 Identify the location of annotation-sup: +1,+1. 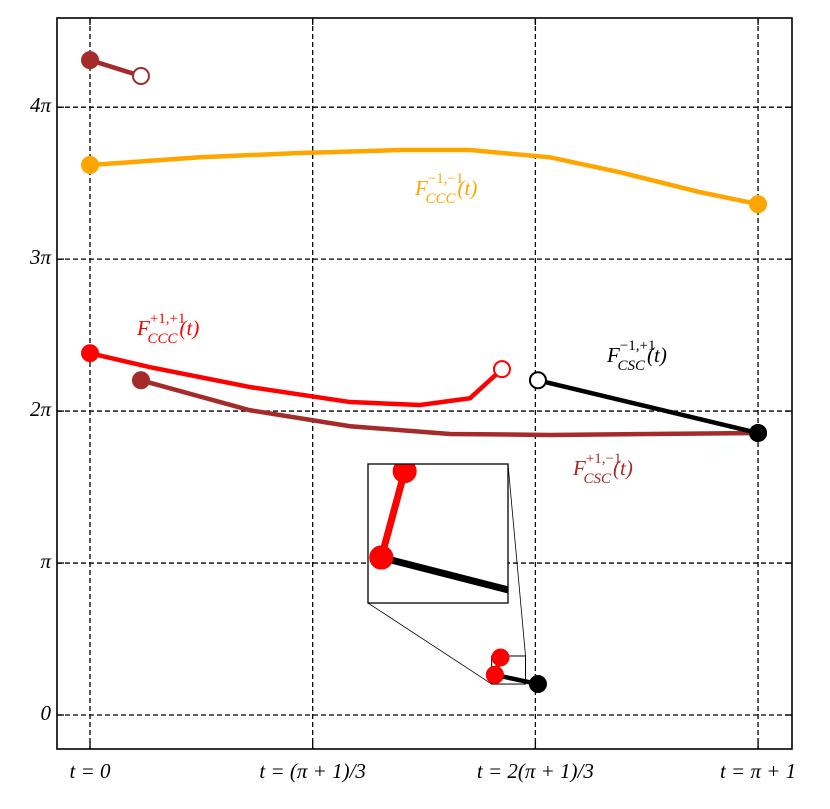
(168, 319).